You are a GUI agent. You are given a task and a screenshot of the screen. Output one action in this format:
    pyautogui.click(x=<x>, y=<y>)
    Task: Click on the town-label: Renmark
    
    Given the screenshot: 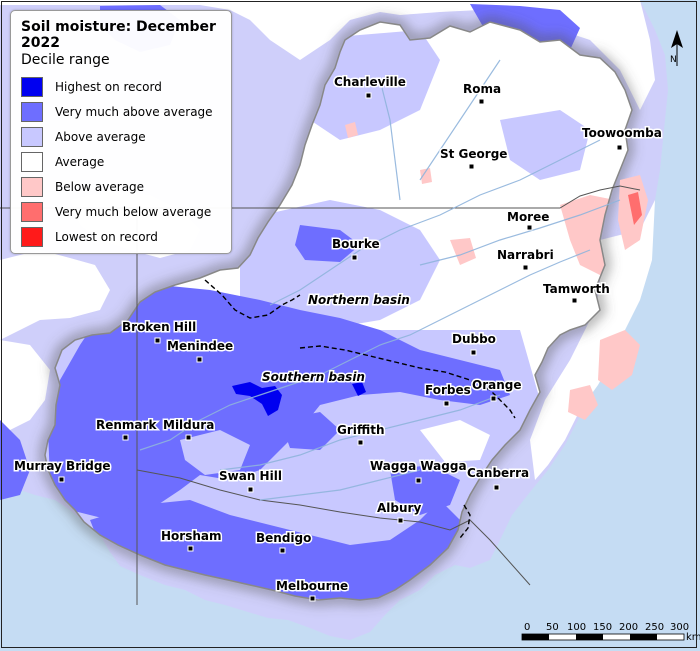 What is the action you would take?
    pyautogui.click(x=126, y=425)
    